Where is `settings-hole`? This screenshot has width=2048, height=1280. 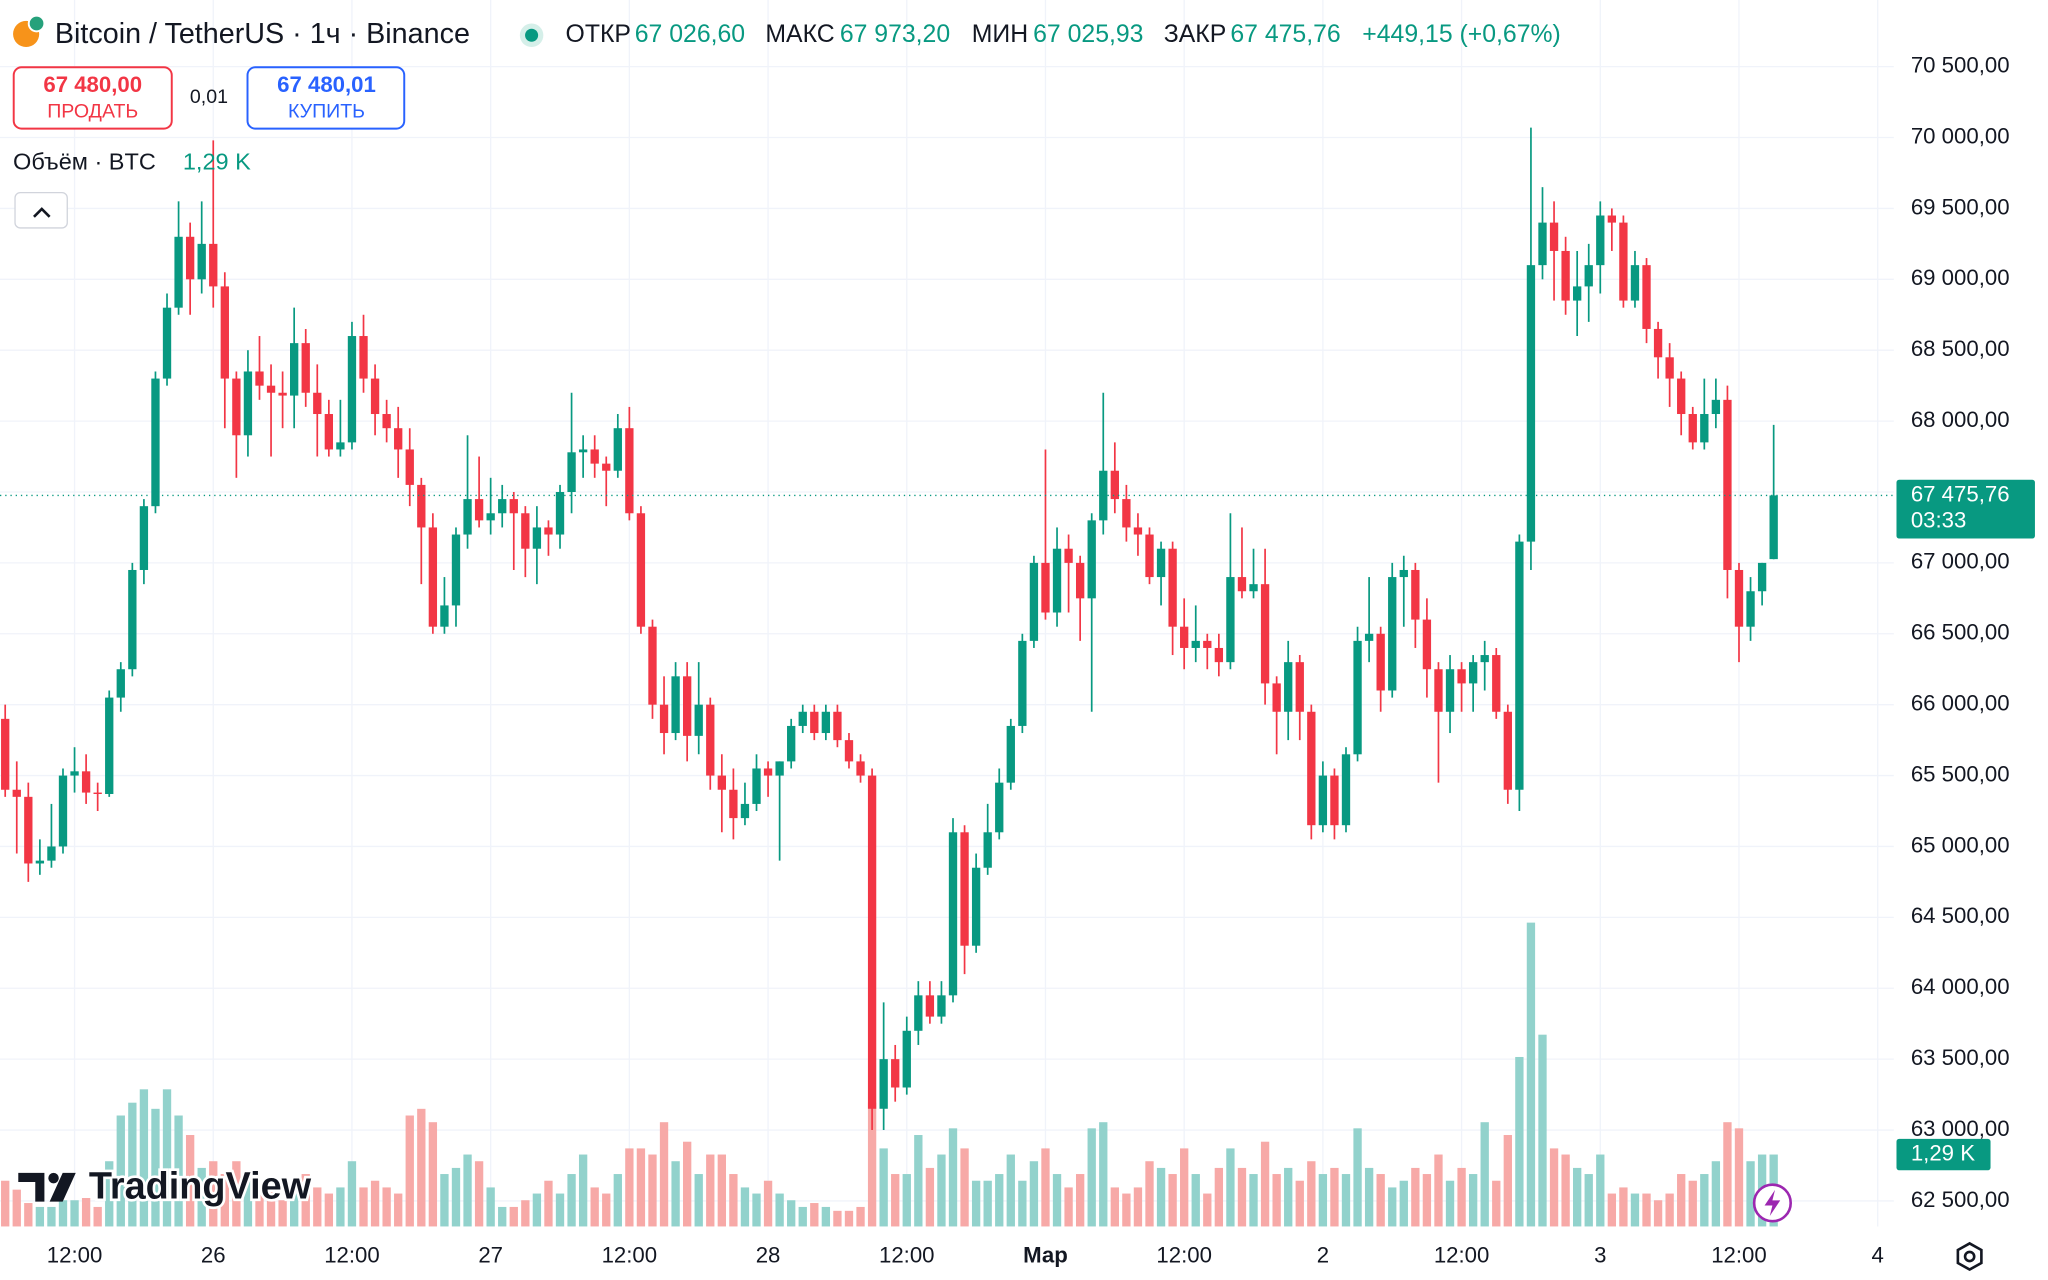
settings-hole is located at coordinates (1969, 1256).